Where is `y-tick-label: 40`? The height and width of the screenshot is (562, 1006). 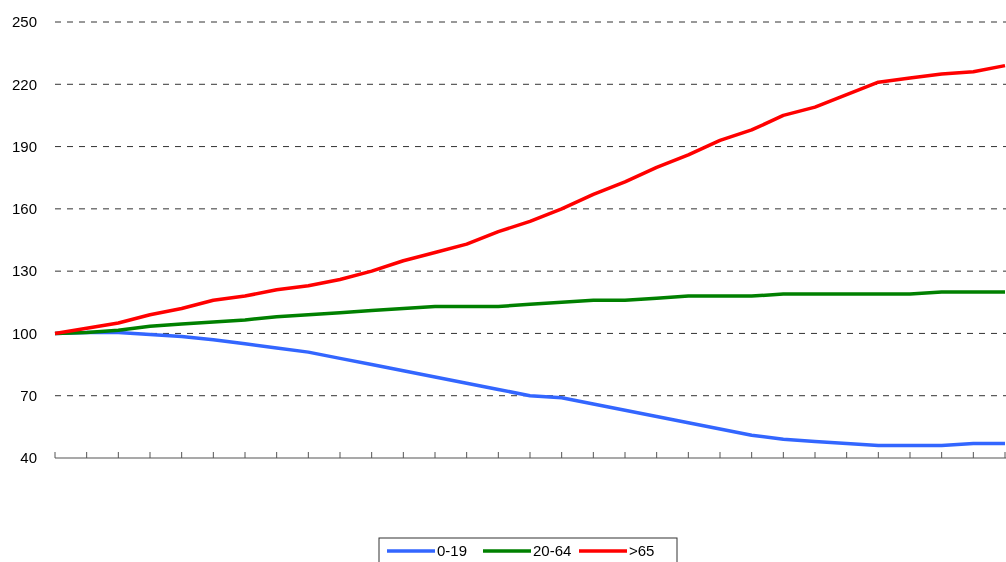 y-tick-label: 40 is located at coordinates (28, 458).